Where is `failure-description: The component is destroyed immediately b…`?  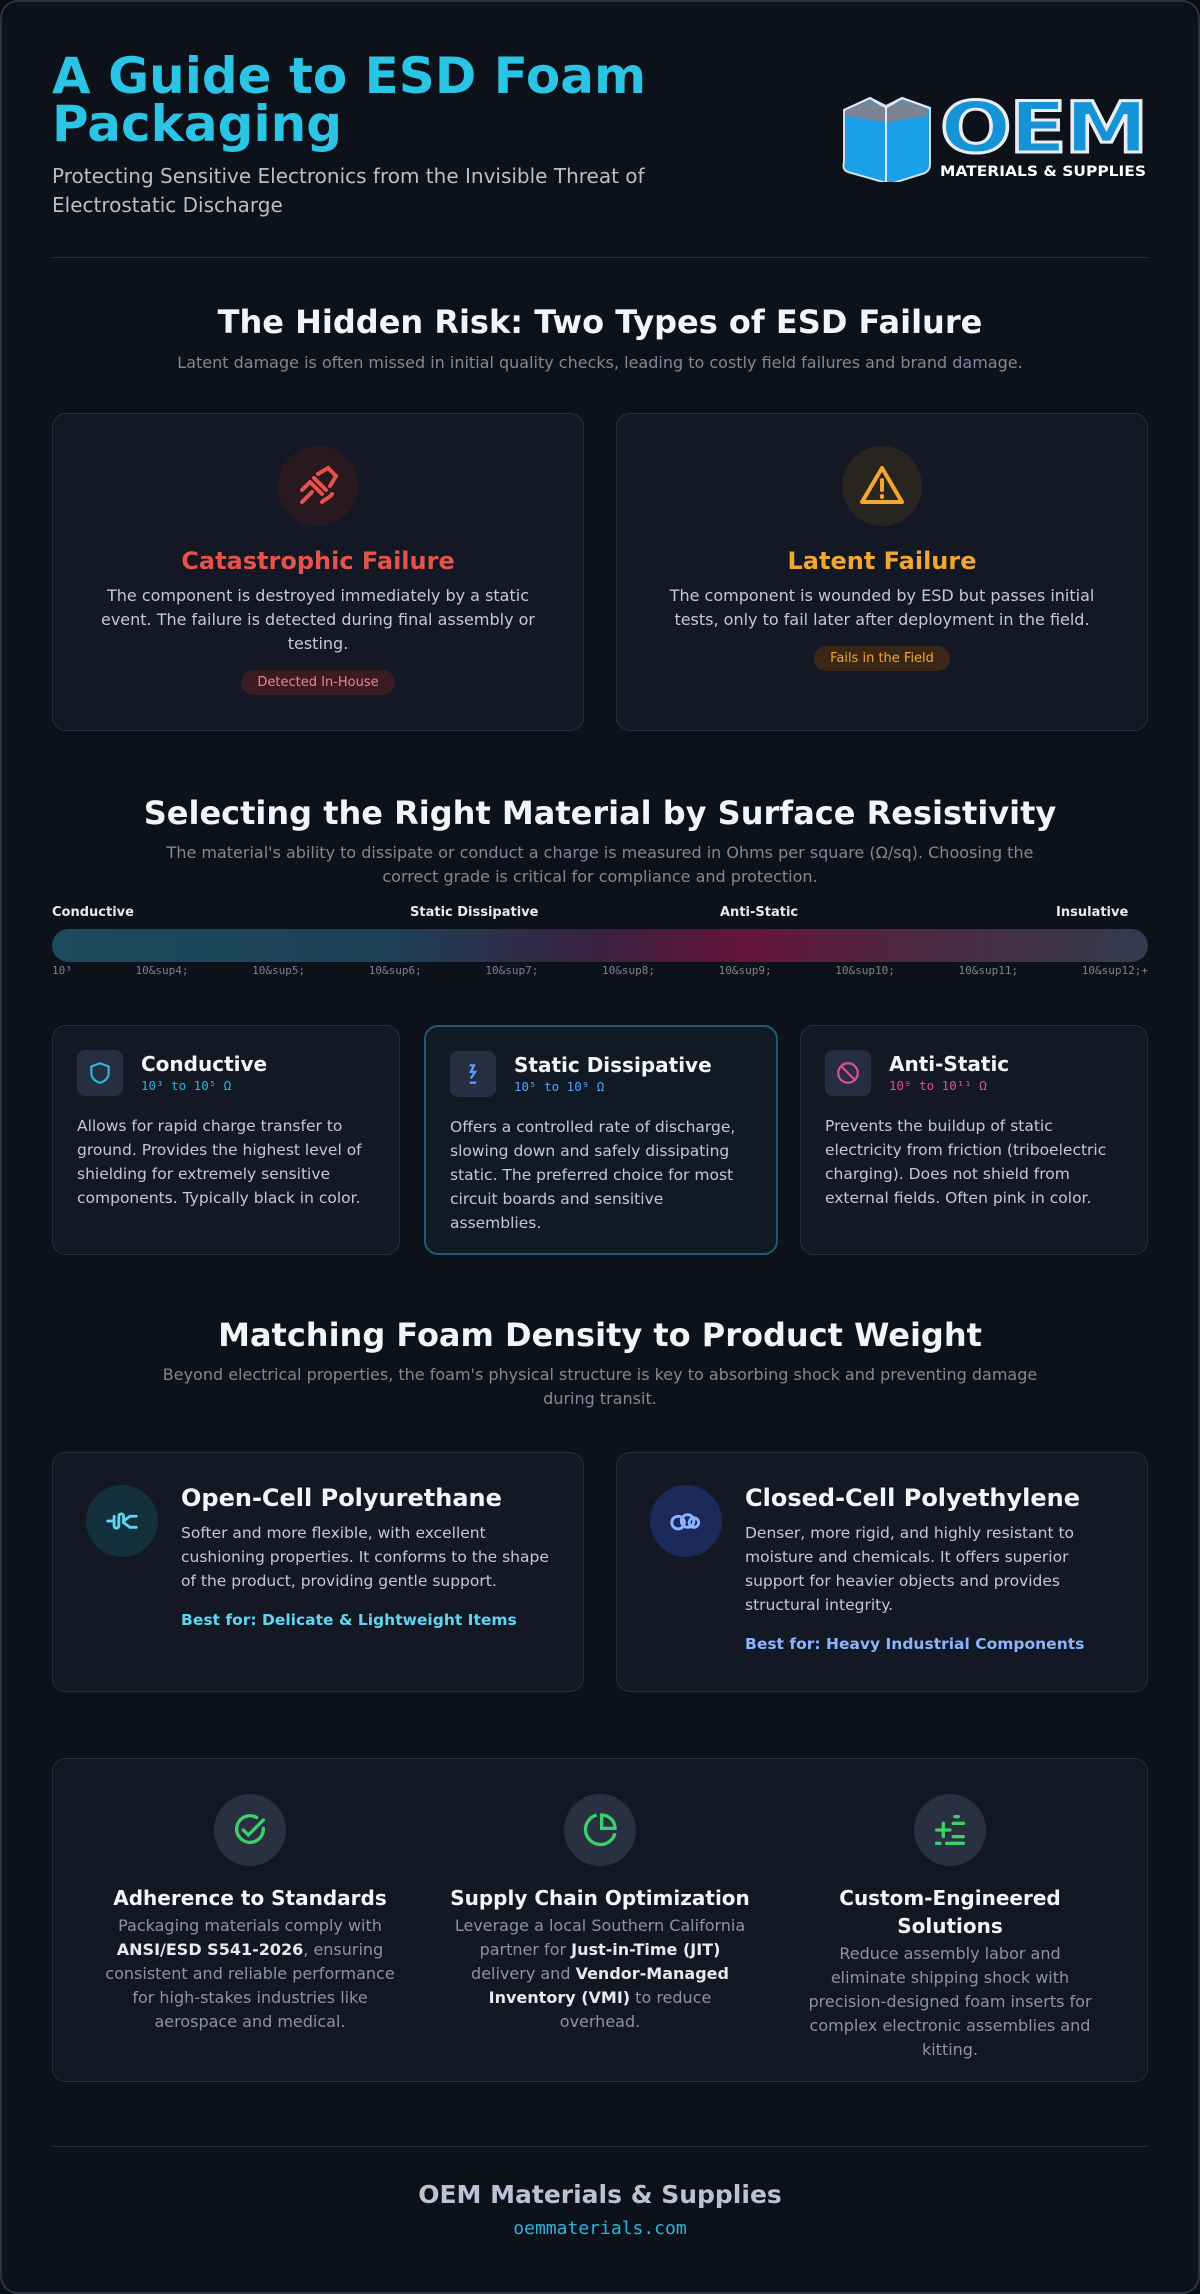 failure-description: The component is destroyed immediately b… is located at coordinates (318, 619).